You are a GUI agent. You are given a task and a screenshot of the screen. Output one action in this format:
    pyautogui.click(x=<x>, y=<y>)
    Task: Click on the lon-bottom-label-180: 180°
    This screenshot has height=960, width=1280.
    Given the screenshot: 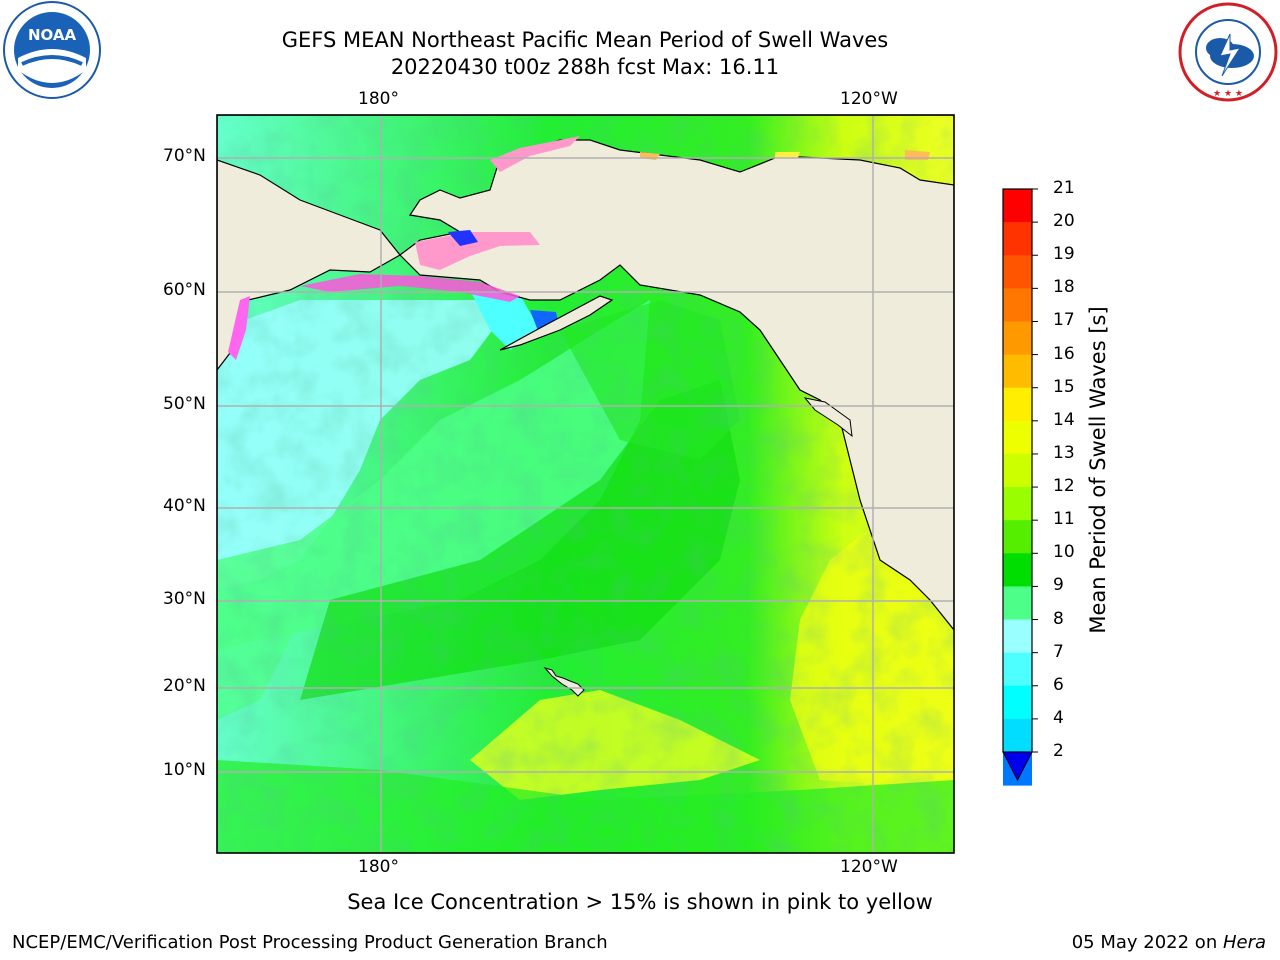 What is the action you would take?
    pyautogui.click(x=378, y=867)
    